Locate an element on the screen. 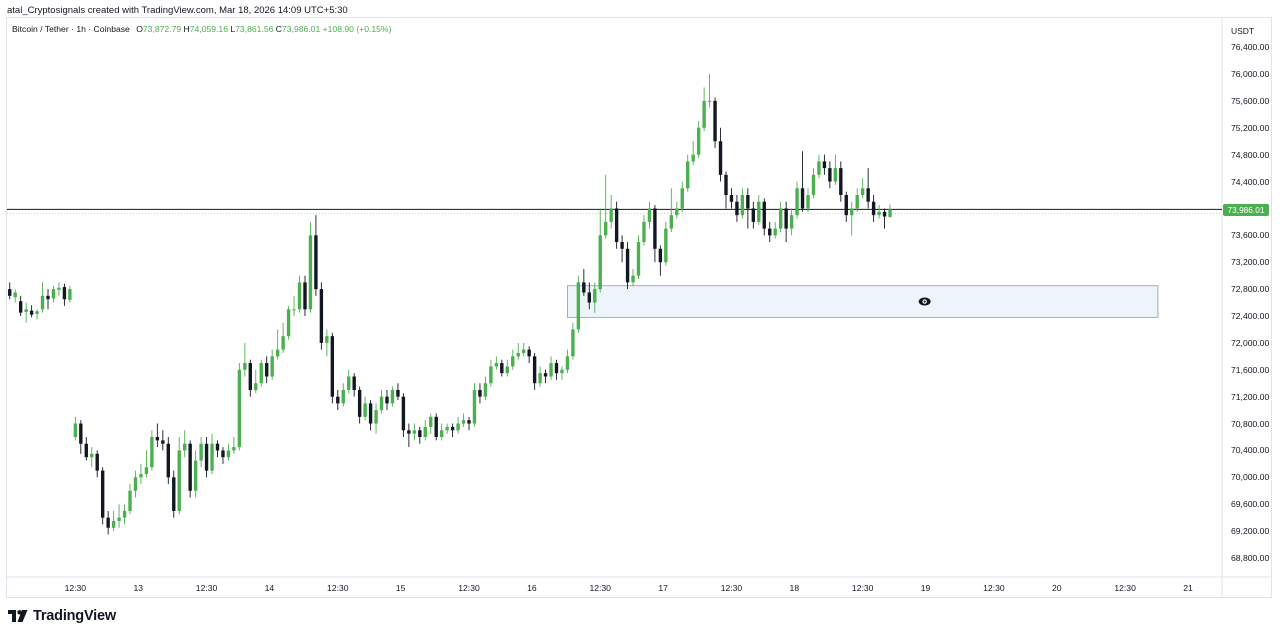 Image resolution: width=1280 pixels, height=639 pixels. last-price-tag: 73,986.01 is located at coordinates (1246, 210).